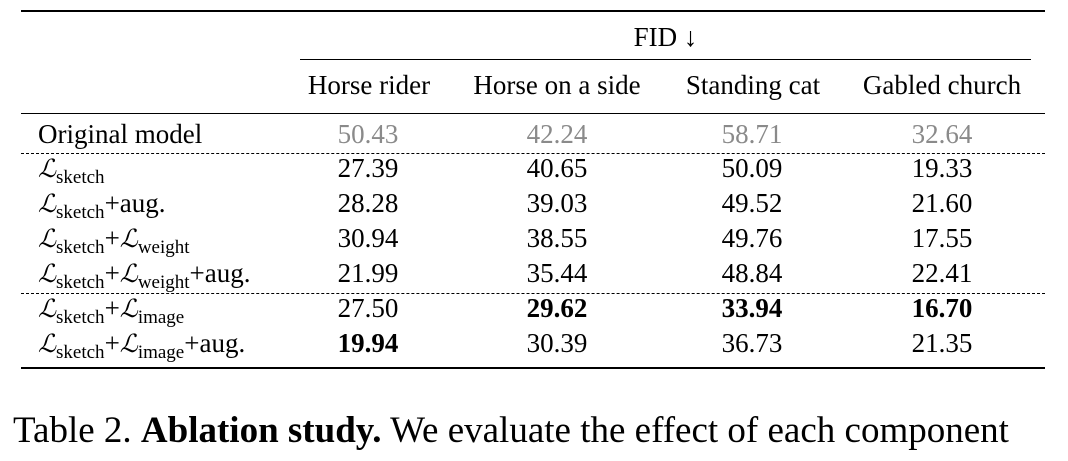 The height and width of the screenshot is (461, 1068). What do you see at coordinates (942, 203) in the screenshot?
I see `table-cell: 21.60` at bounding box center [942, 203].